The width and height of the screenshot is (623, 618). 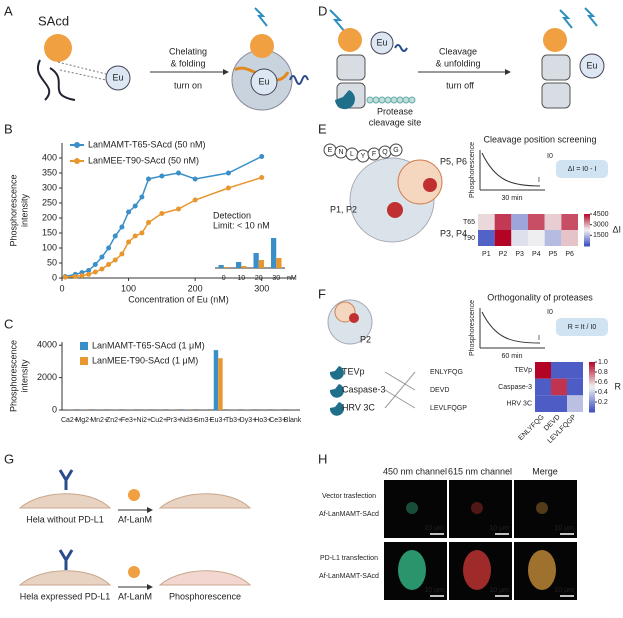 What do you see at coordinates (601, 235) in the screenshot?
I see `colorbar-tick-label: 1500` at bounding box center [601, 235].